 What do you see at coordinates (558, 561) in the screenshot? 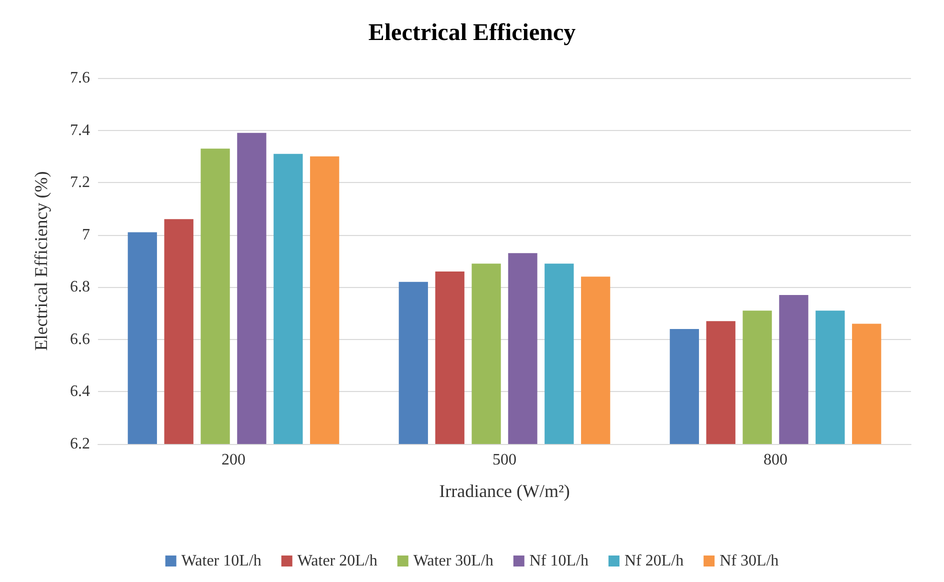
I see `legend-label: Nf 10L/h` at bounding box center [558, 561].